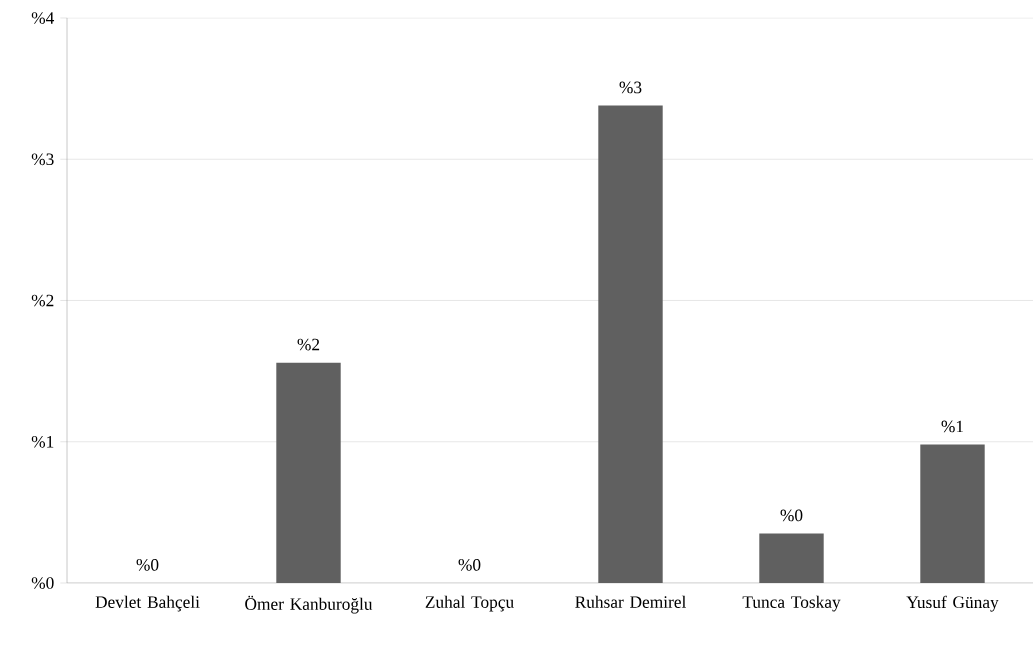 The image size is (1034, 662). What do you see at coordinates (42, 441) in the screenshot?
I see `y-tick-label: %1` at bounding box center [42, 441].